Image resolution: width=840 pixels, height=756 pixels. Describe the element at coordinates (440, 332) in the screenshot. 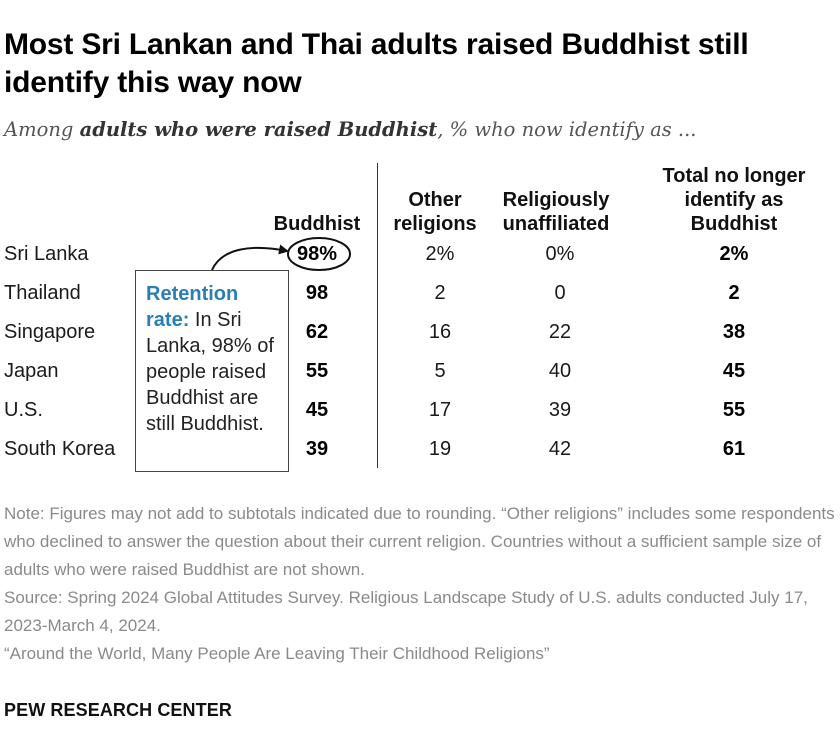

I see `cell-other: 16` at that location.